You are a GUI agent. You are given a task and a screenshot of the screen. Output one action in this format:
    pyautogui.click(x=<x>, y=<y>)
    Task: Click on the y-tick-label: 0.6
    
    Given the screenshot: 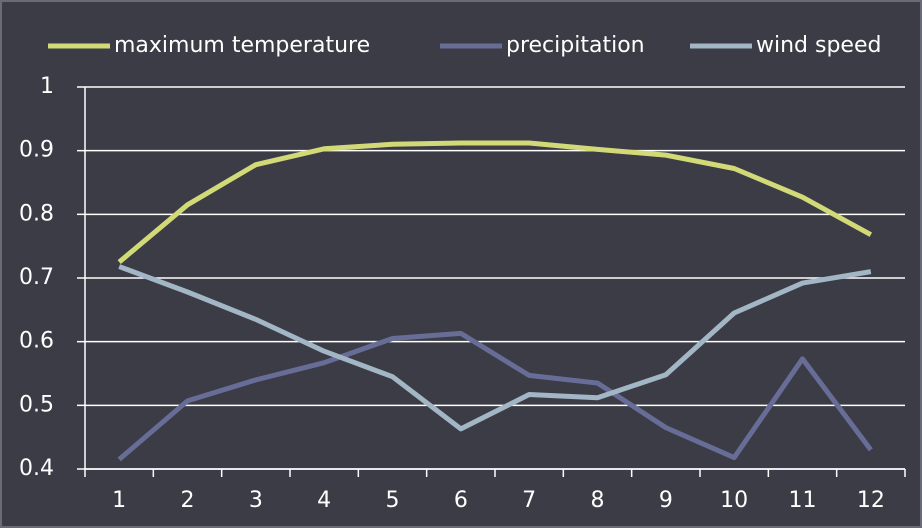 What is the action you would take?
    pyautogui.click(x=36, y=341)
    